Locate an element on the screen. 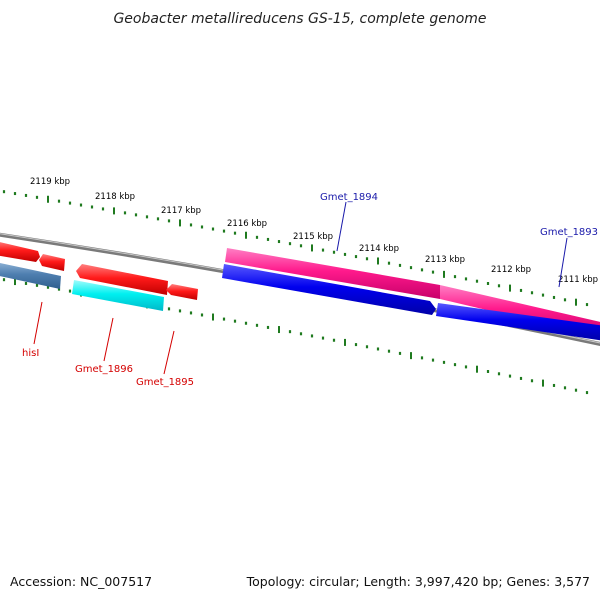 Image resolution: width=600 pixels, height=600 pixels. gene-label-gmet-1894: Gmet_1894 is located at coordinates (349, 197).